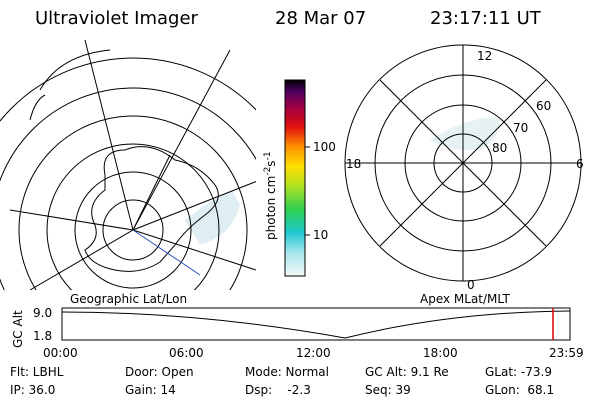  Describe the element at coordinates (268, 155) in the screenshot. I see `unit-exp: -1` at that location.